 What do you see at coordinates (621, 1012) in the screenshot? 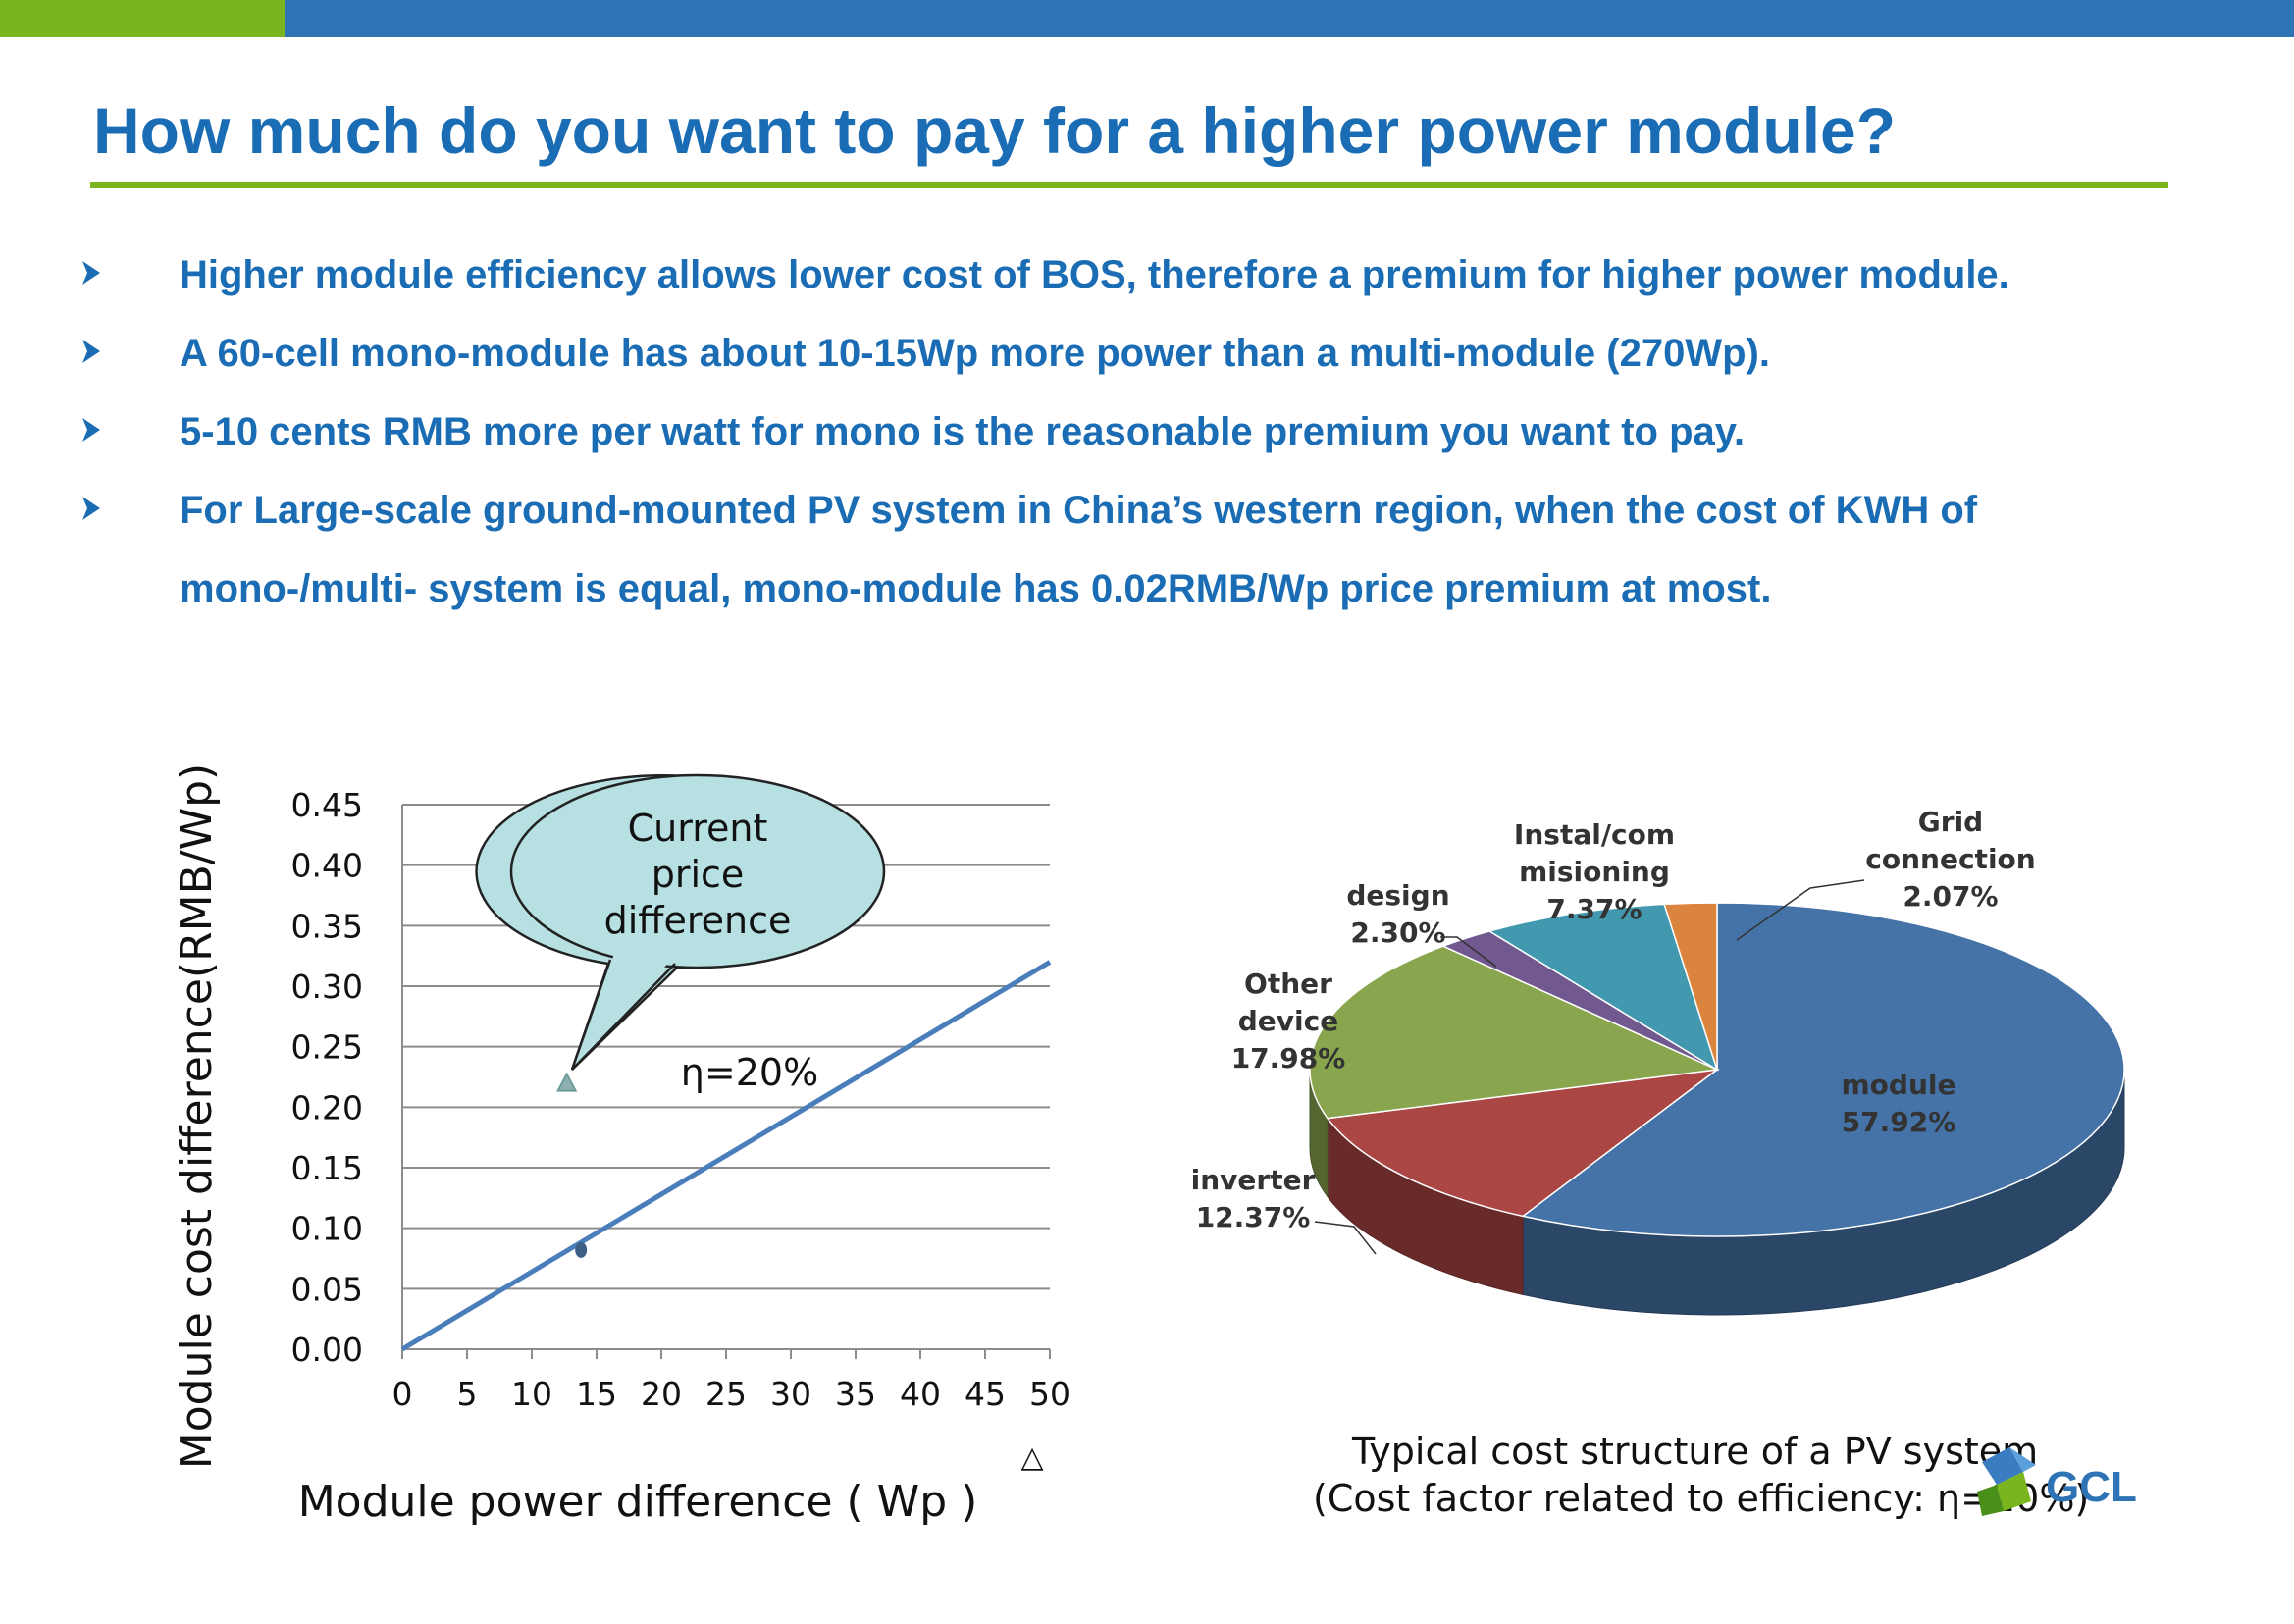
I see `callout-tail-fill` at bounding box center [621, 1012].